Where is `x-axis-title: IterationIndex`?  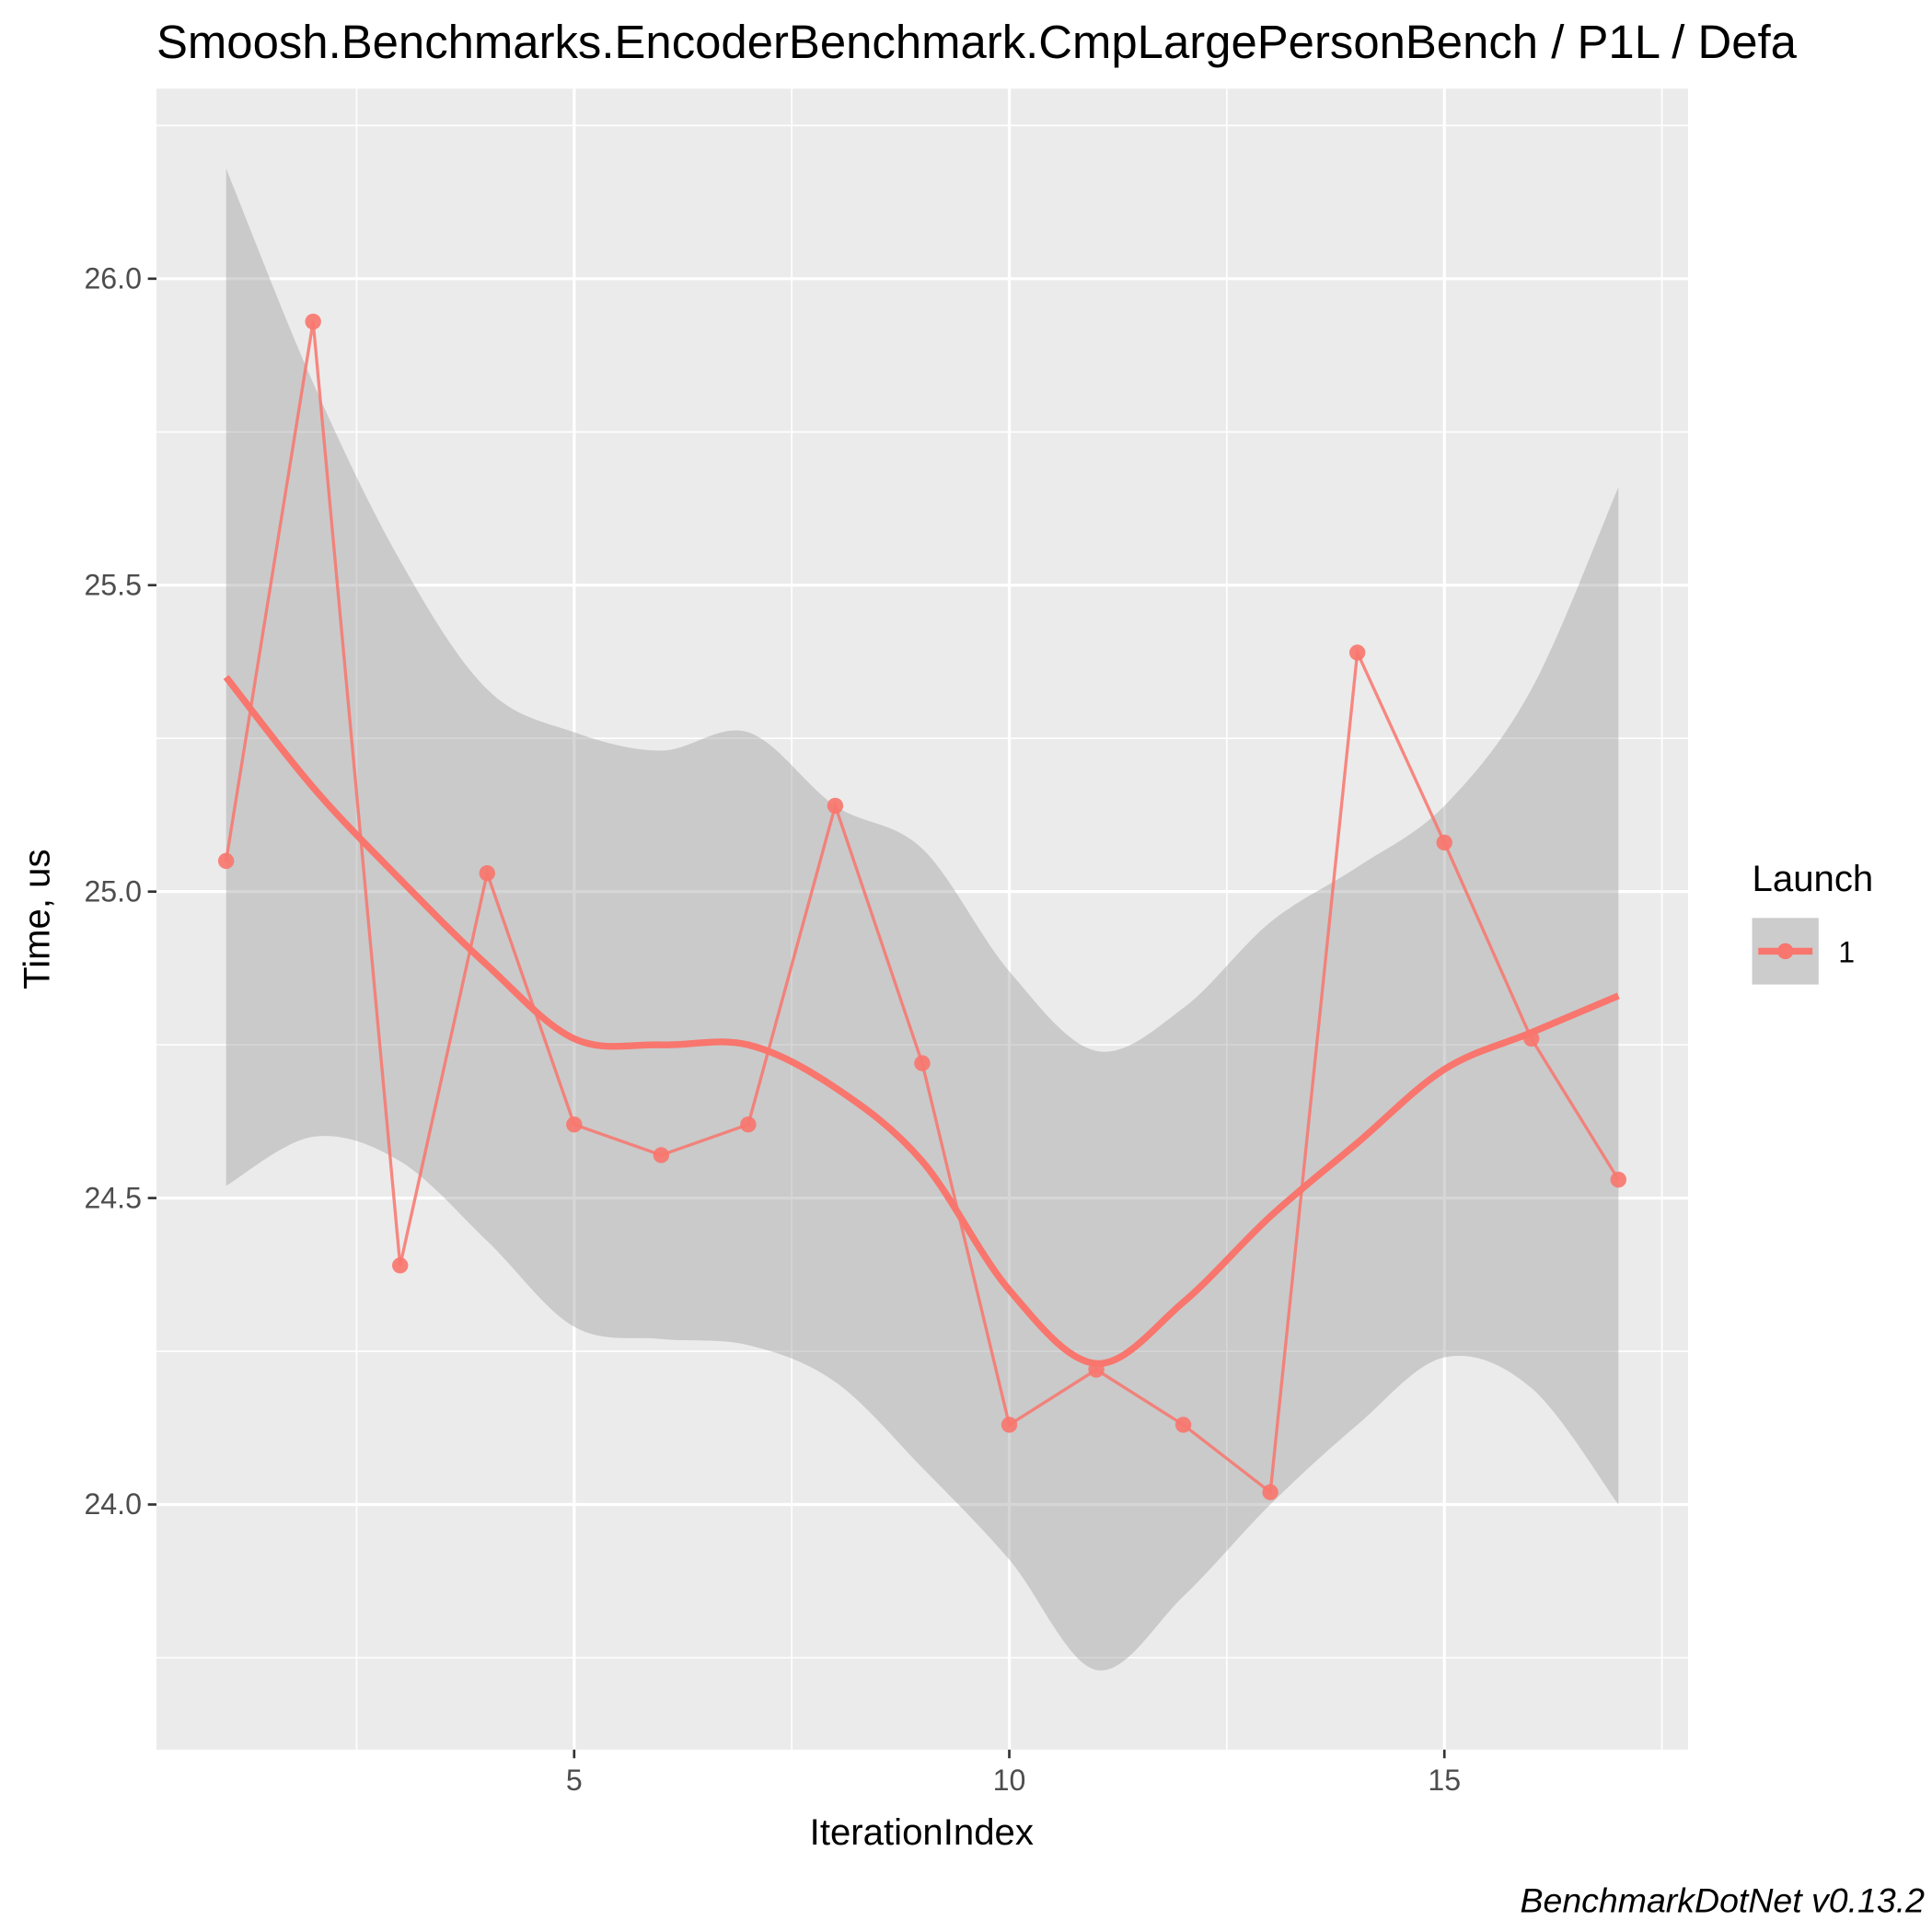
x-axis-title: IterationIndex is located at coordinates (922, 1832).